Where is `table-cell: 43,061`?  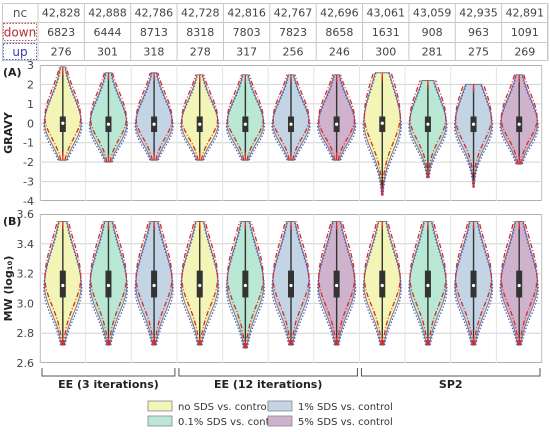
table-cell: 43,061 is located at coordinates (385, 13).